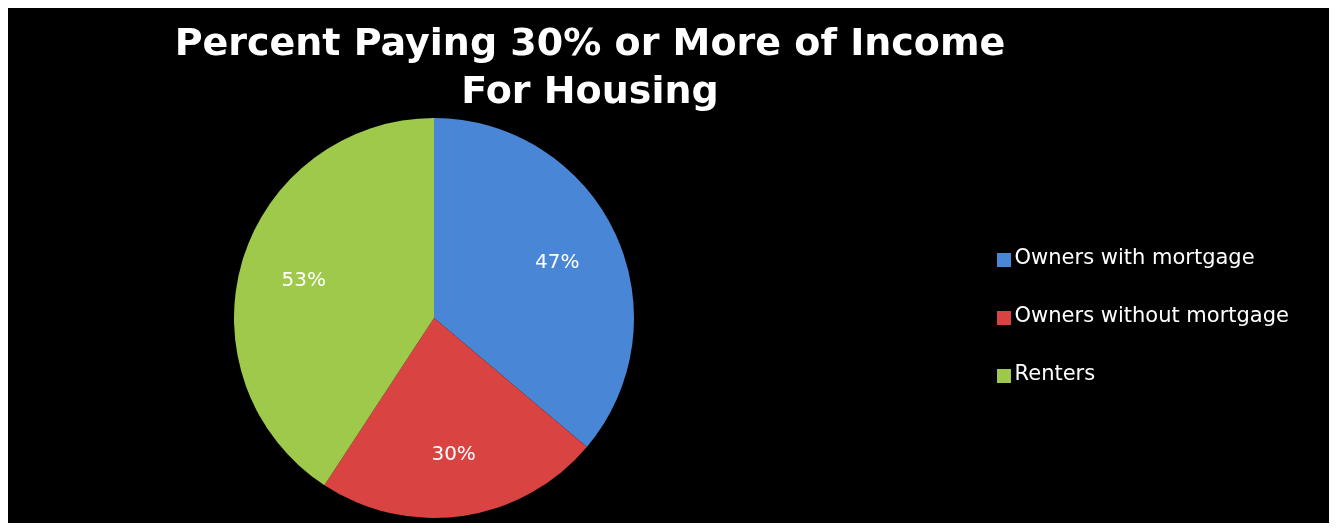 The image size is (1337, 531). I want to click on legend-label: Renters, so click(1055, 372).